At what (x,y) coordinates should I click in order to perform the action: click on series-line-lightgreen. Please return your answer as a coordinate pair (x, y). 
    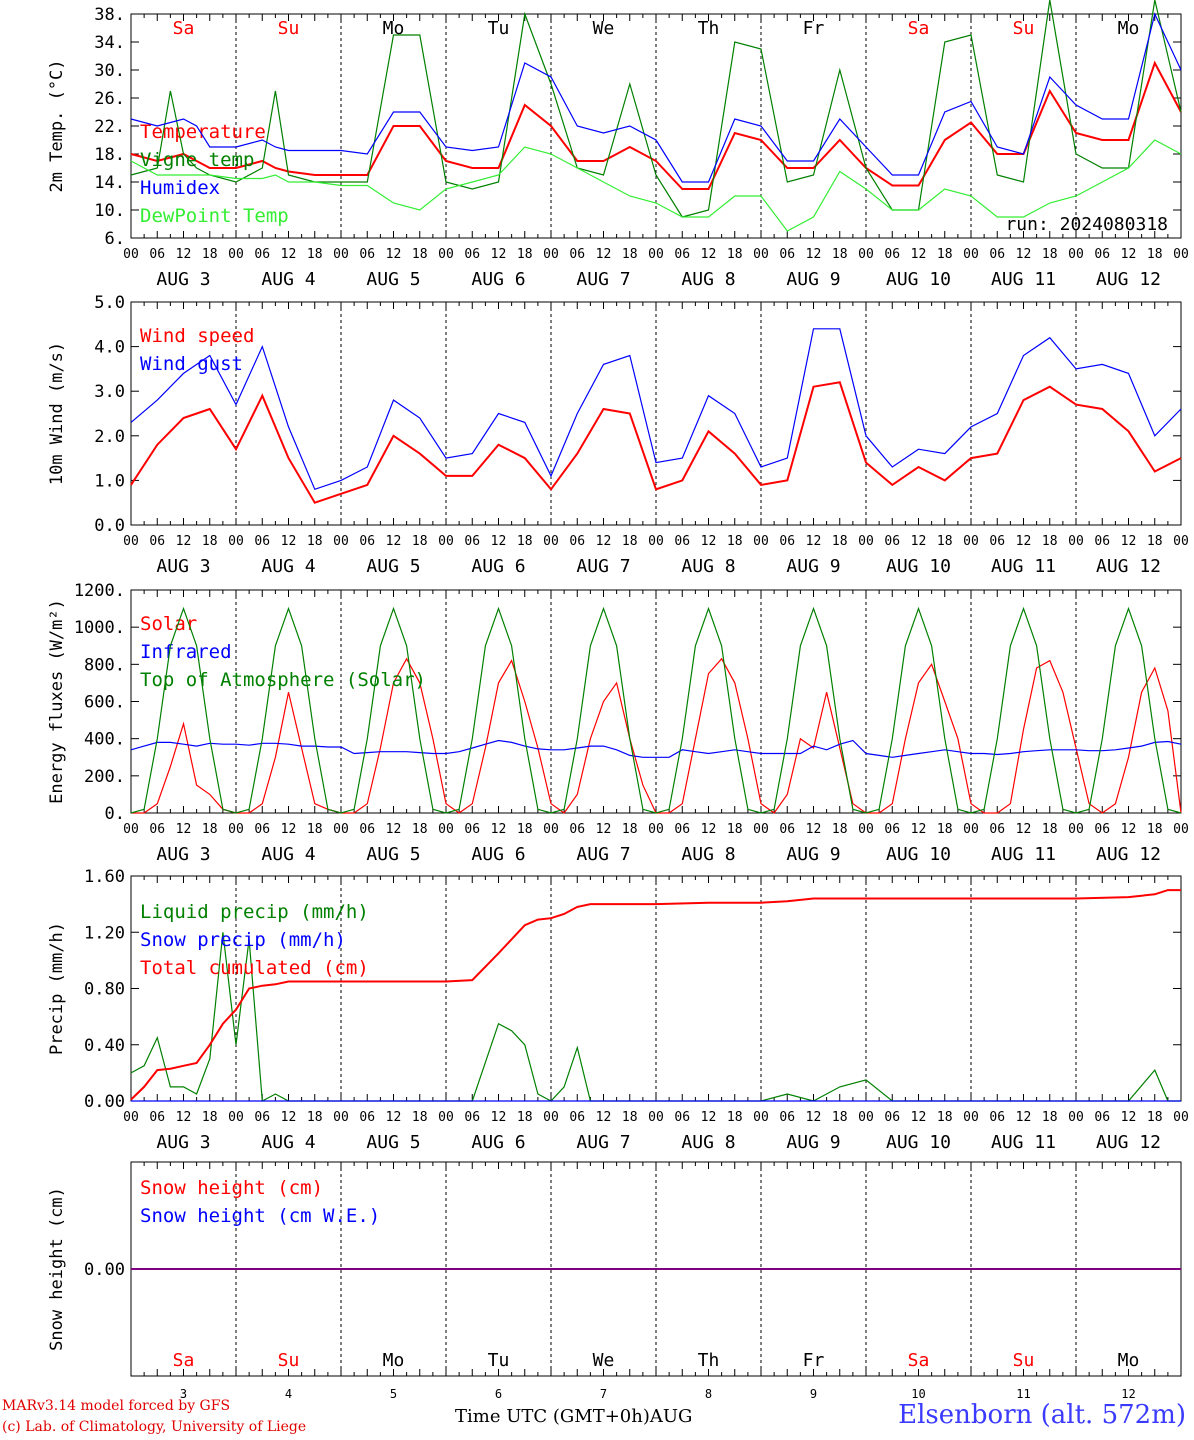
    Looking at the image, I should click on (656, 185).